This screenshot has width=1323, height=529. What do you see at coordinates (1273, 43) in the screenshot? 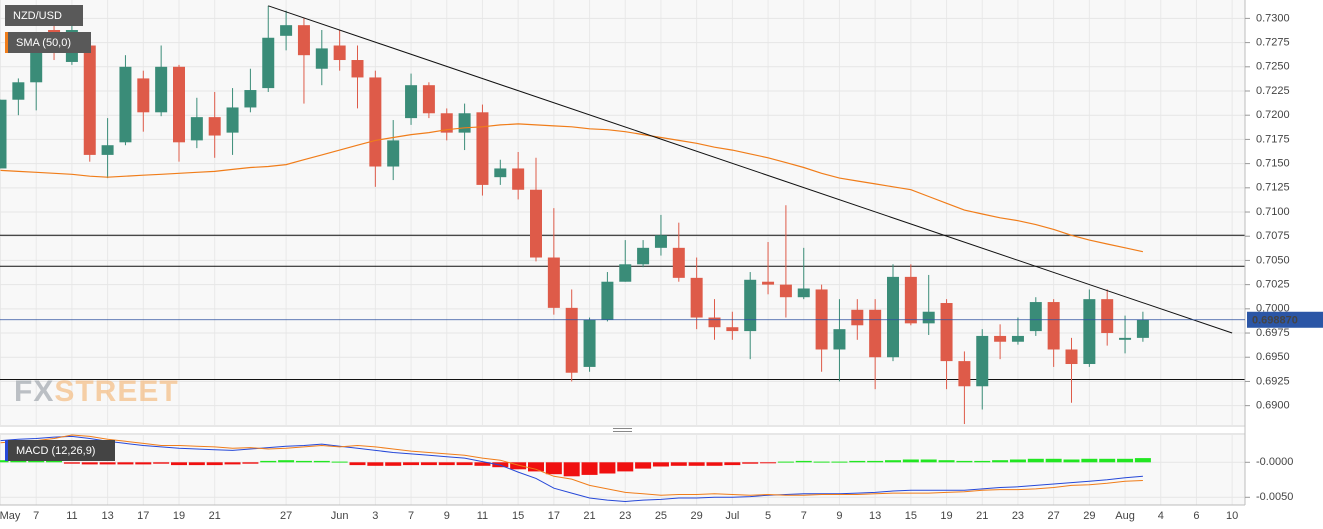
I see `y-tick-label: 0.7275` at bounding box center [1273, 43].